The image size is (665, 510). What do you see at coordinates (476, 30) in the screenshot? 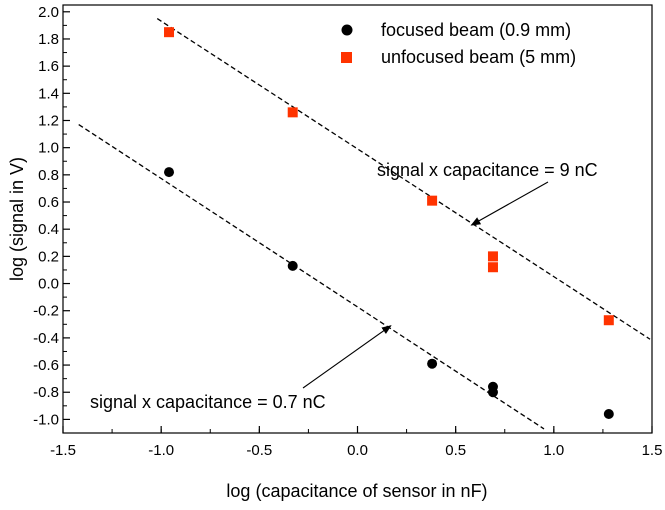
I see `legend-label: focused beam (0.9 mm)` at bounding box center [476, 30].